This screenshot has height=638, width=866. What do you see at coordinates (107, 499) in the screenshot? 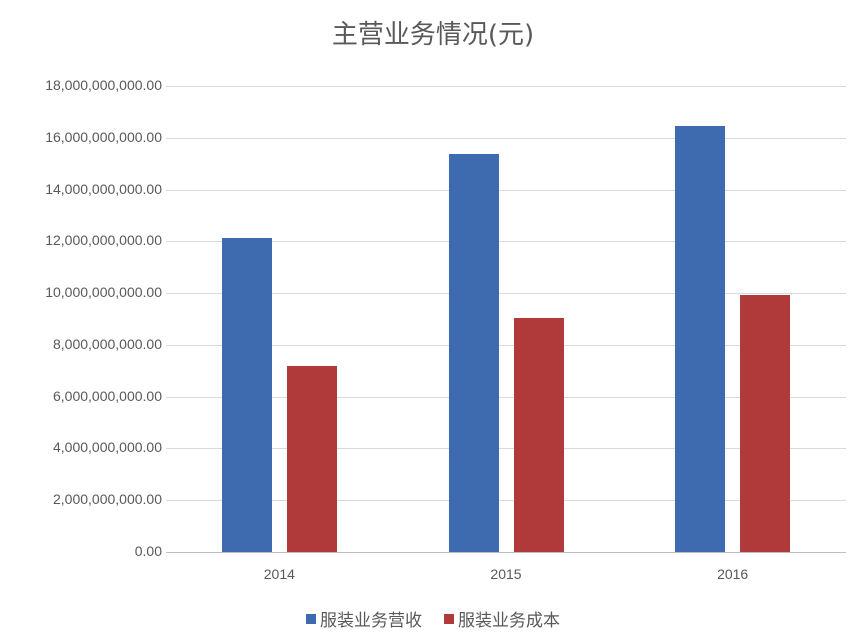
I see `y-tick-label: 2,000,000,000.00` at bounding box center [107, 499].